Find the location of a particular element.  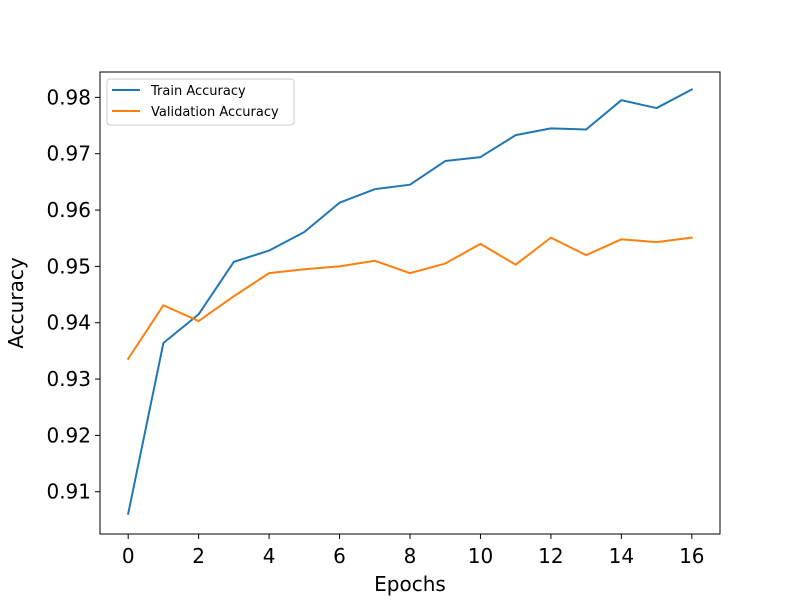

y-tick-label: 0.96 is located at coordinates (68, 210).